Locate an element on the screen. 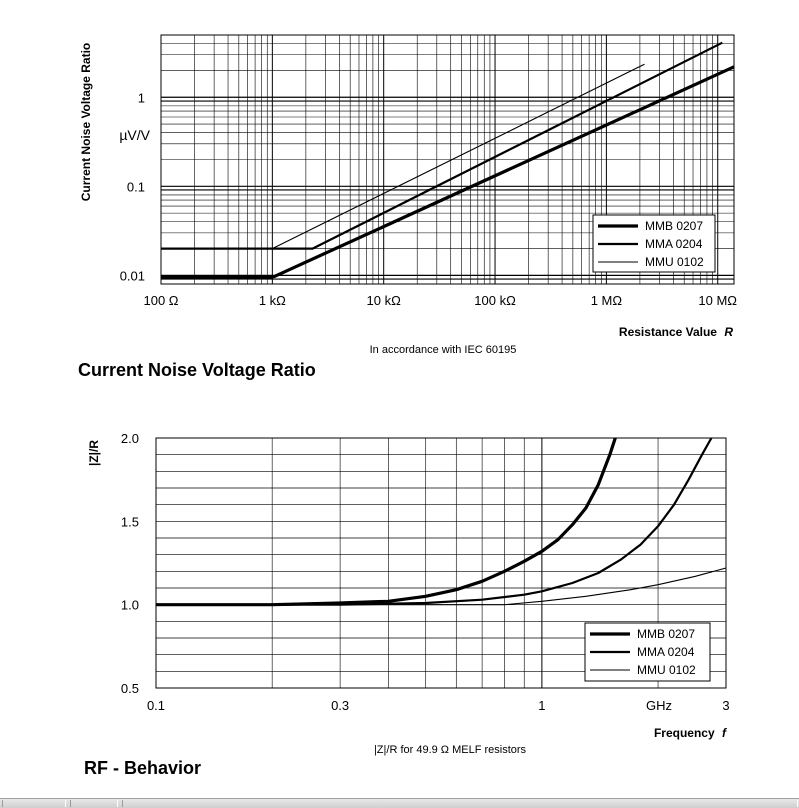  noise-chart-yunit: µV/V is located at coordinates (134, 135).